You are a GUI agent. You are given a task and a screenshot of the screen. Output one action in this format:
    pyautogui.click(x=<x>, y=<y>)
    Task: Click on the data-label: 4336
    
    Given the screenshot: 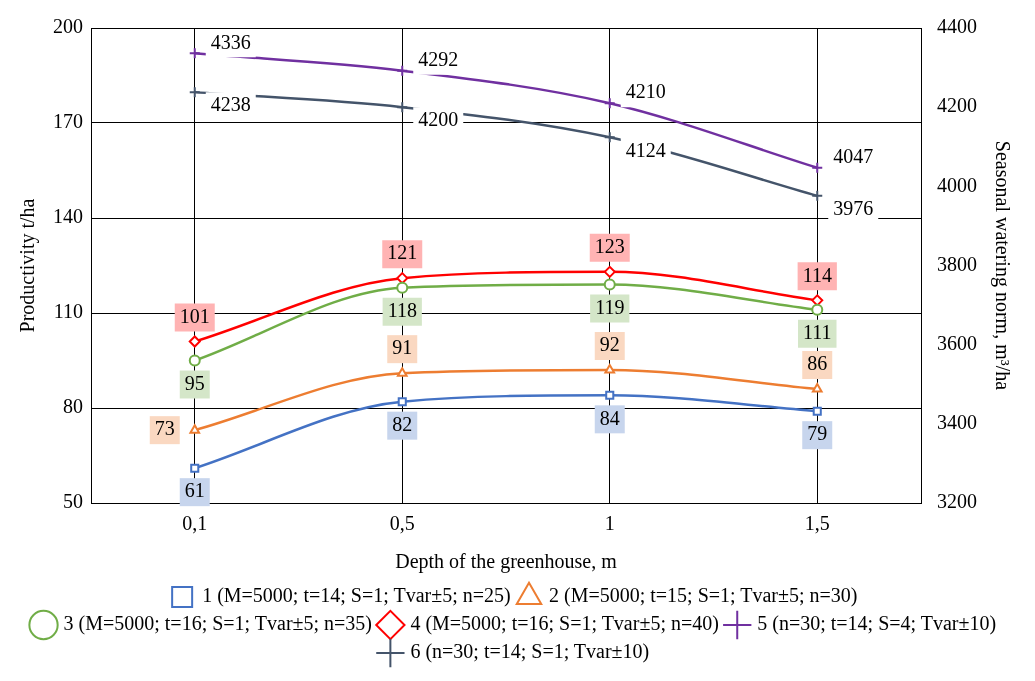 What is the action you would take?
    pyautogui.click(x=230, y=41)
    